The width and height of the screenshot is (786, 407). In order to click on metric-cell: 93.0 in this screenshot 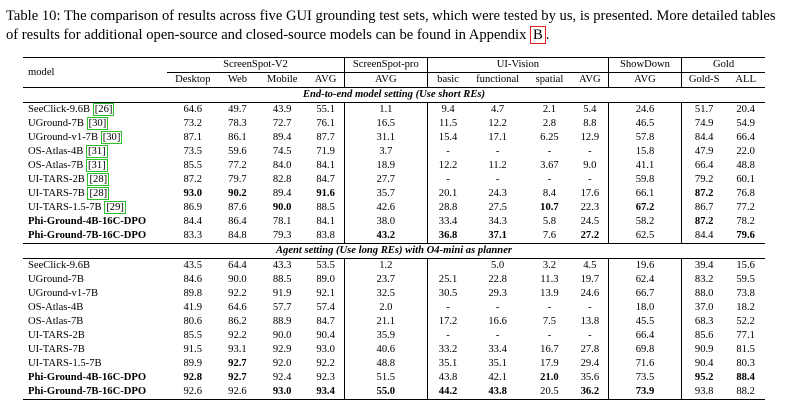, I will do `click(192, 193)`.